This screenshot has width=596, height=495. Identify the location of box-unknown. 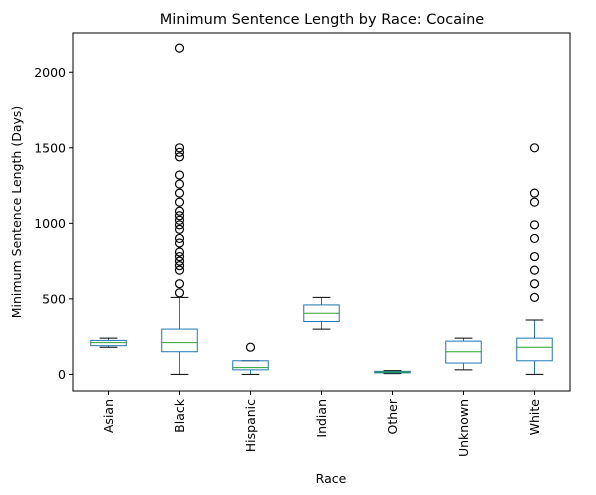
(463, 354).